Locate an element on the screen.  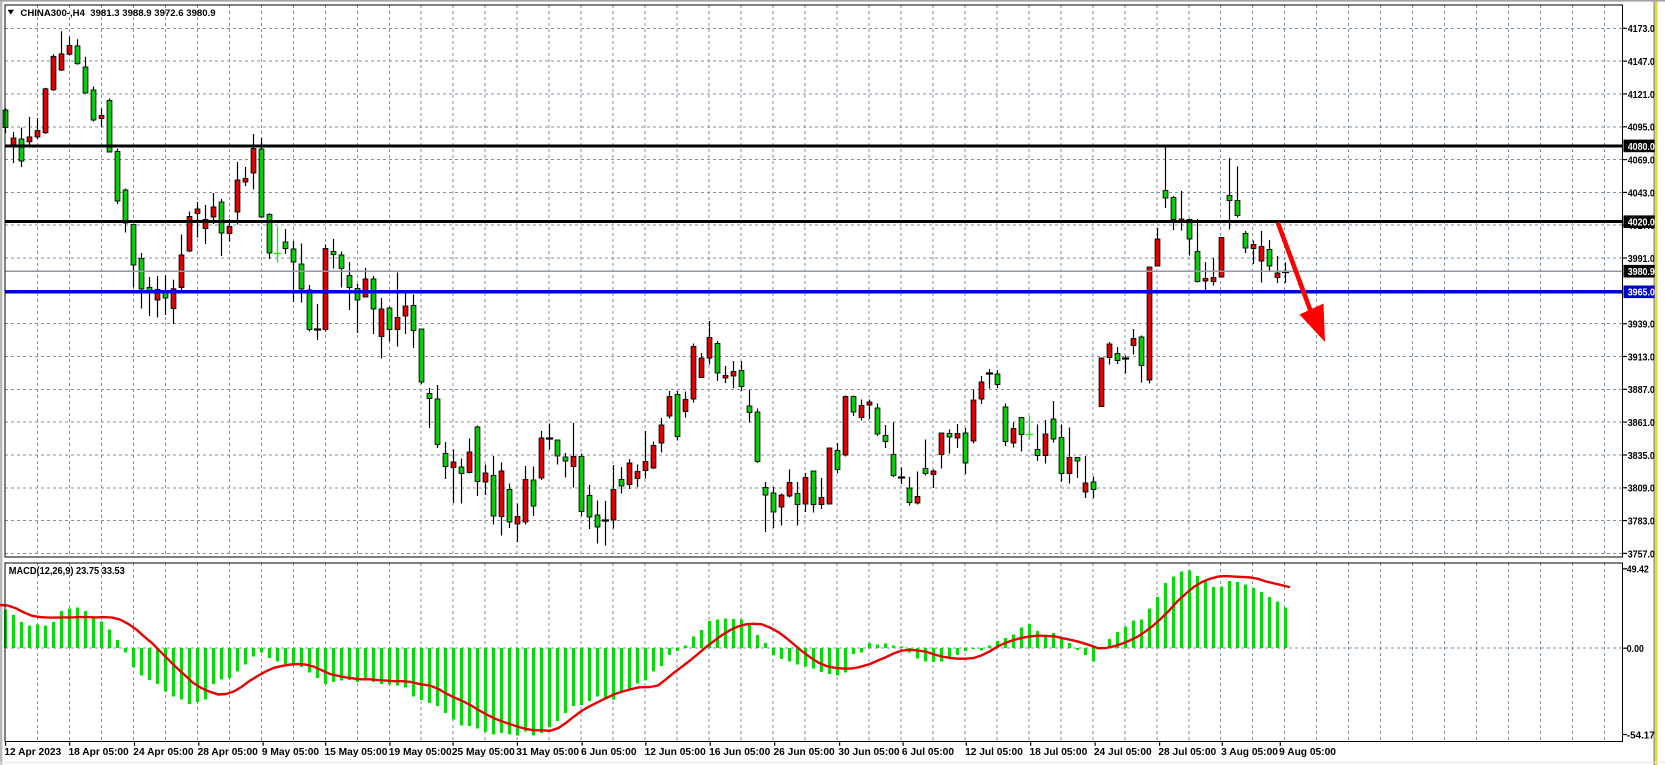
svg-text: 24 Jul 05:00 is located at coordinates (1123, 752).